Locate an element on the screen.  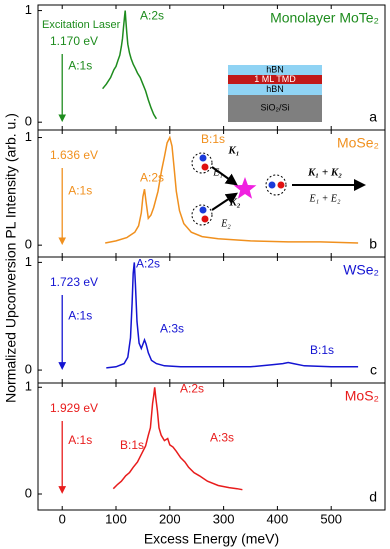
x-tick-label: 200 is located at coordinates (170, 518).